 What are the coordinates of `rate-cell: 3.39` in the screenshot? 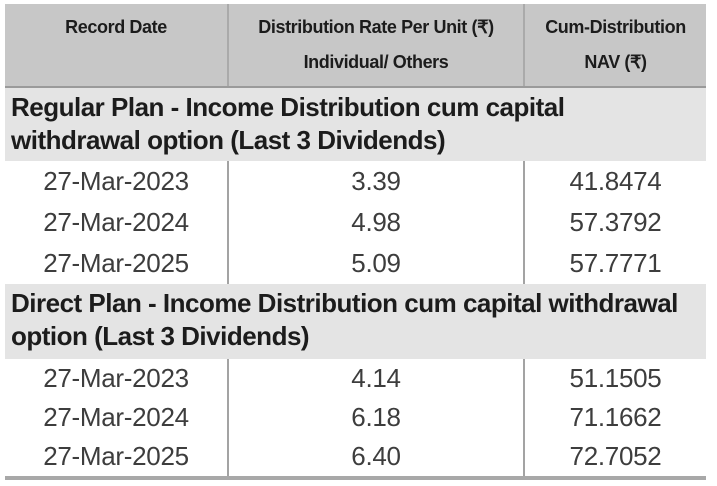 It's located at (377, 181).